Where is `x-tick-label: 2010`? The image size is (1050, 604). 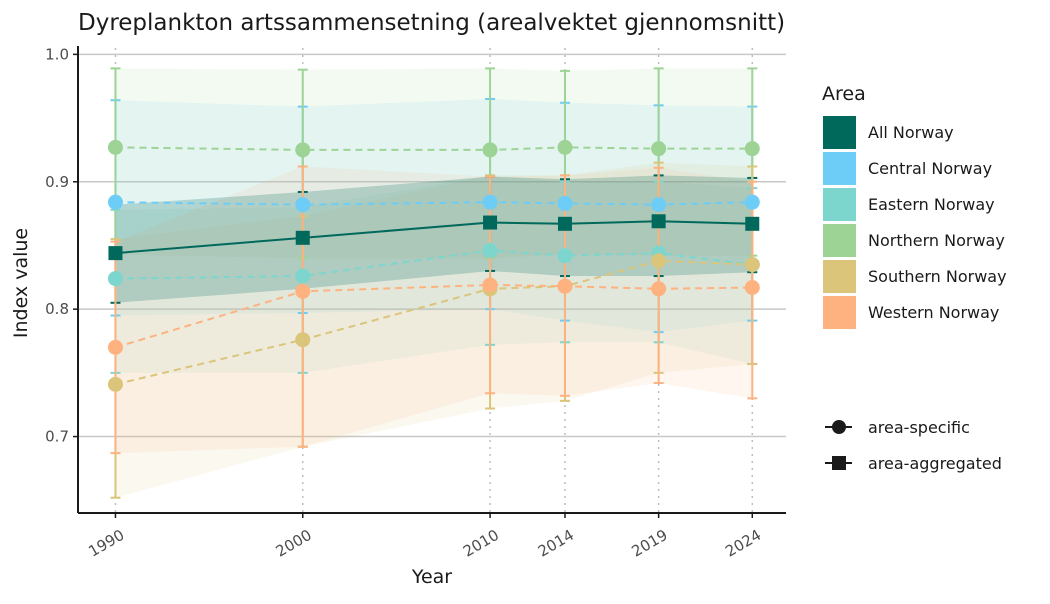
x-tick-label: 2010 is located at coordinates (481, 543).